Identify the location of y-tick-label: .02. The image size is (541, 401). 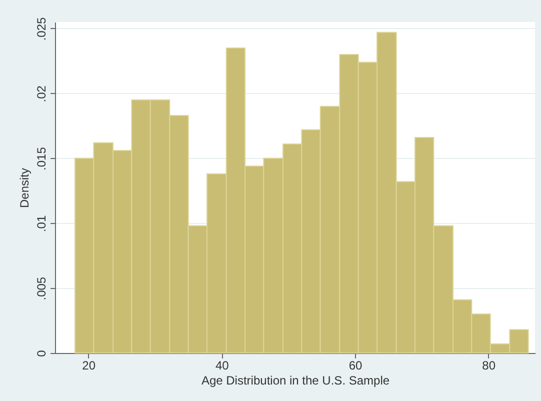
(41, 93).